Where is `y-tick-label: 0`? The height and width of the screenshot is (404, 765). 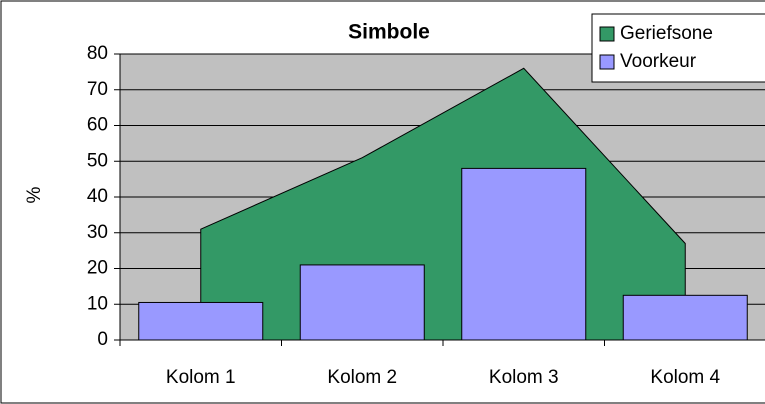
y-tick-label: 0 is located at coordinates (102, 339).